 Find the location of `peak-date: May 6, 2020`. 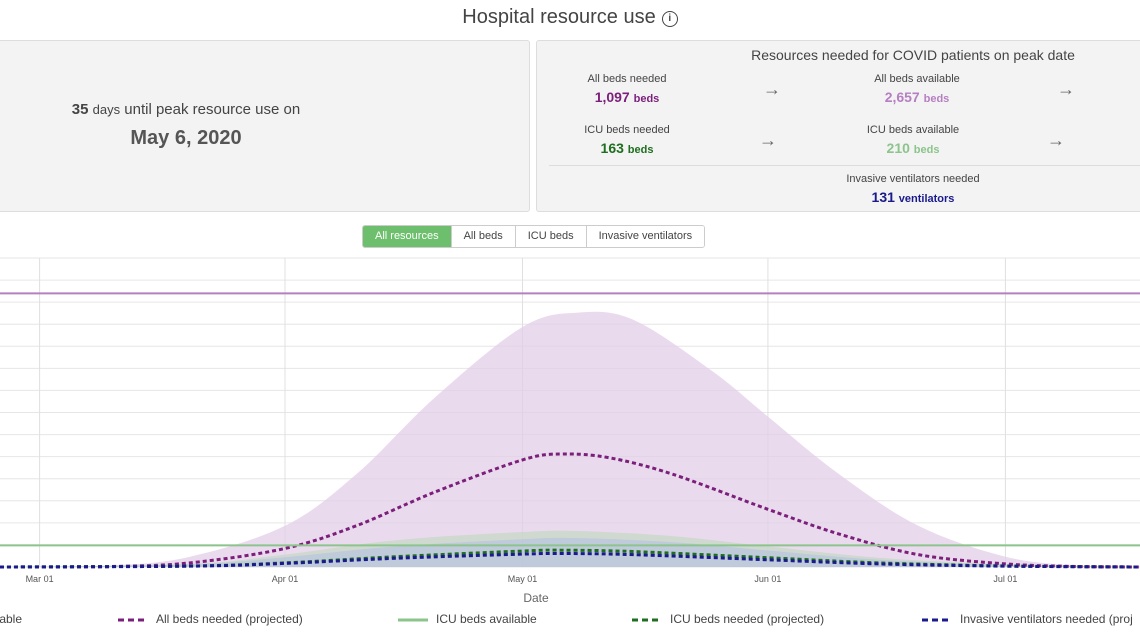

peak-date: May 6, 2020 is located at coordinates (186, 138).